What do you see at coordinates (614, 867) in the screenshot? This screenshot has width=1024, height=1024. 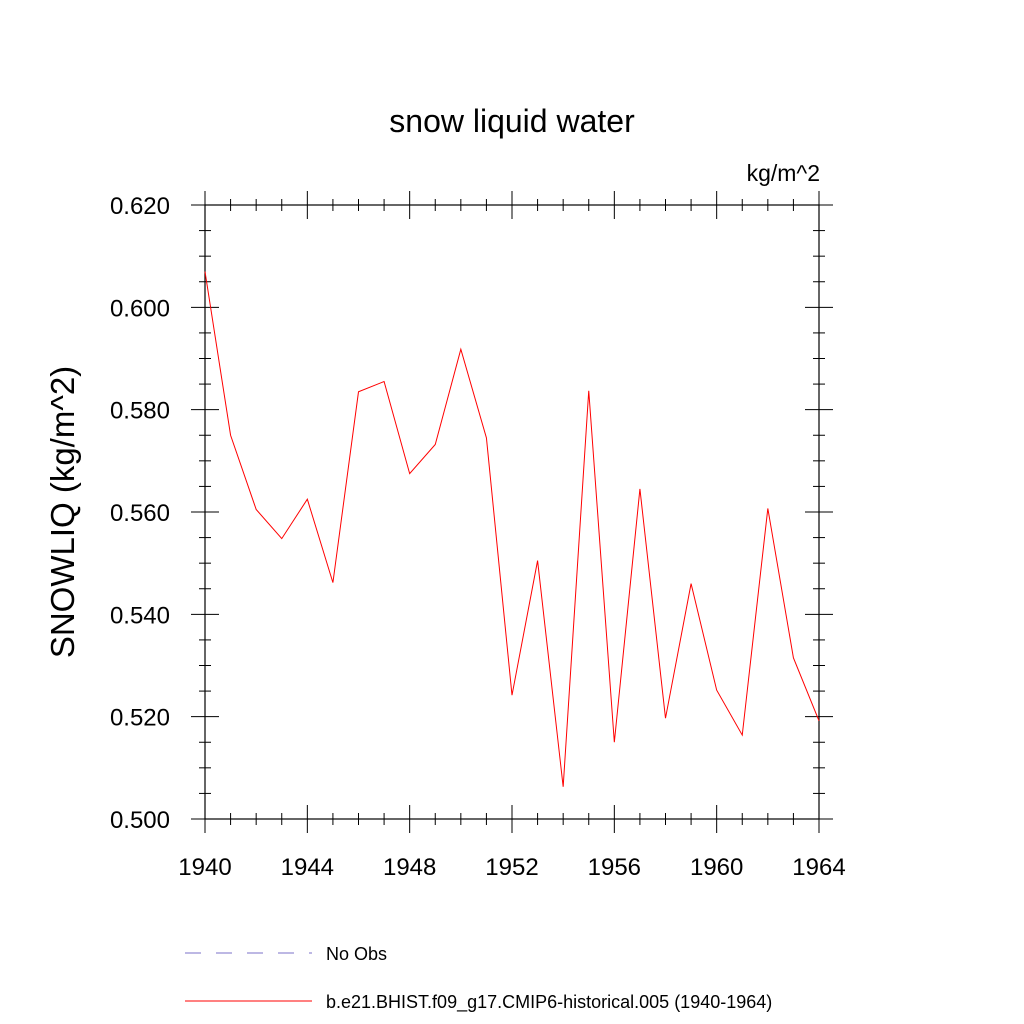 I see `x-tick-label: 1956` at bounding box center [614, 867].